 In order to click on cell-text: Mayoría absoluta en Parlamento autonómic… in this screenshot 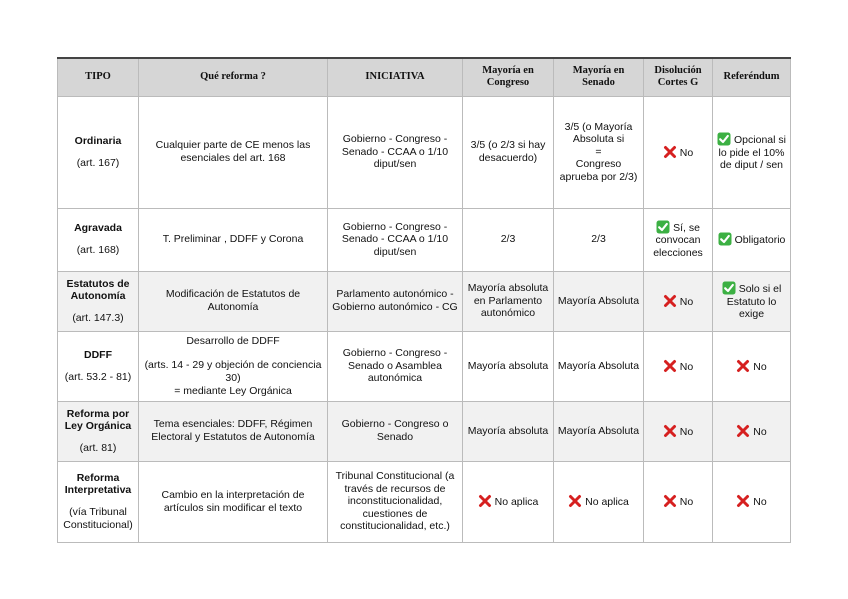, I will do `click(508, 301)`.